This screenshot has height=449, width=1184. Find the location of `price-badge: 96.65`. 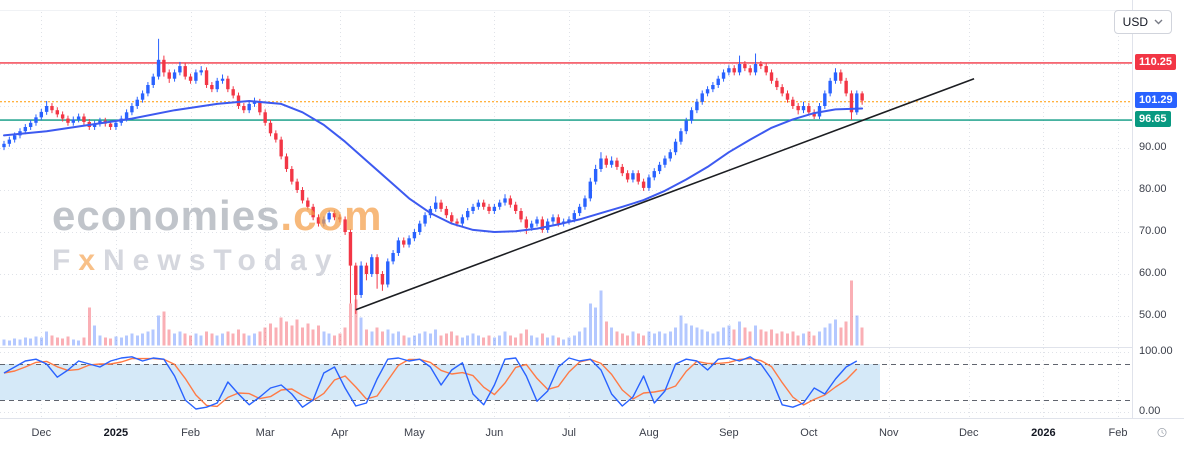

price-badge: 96.65 is located at coordinates (1153, 119).